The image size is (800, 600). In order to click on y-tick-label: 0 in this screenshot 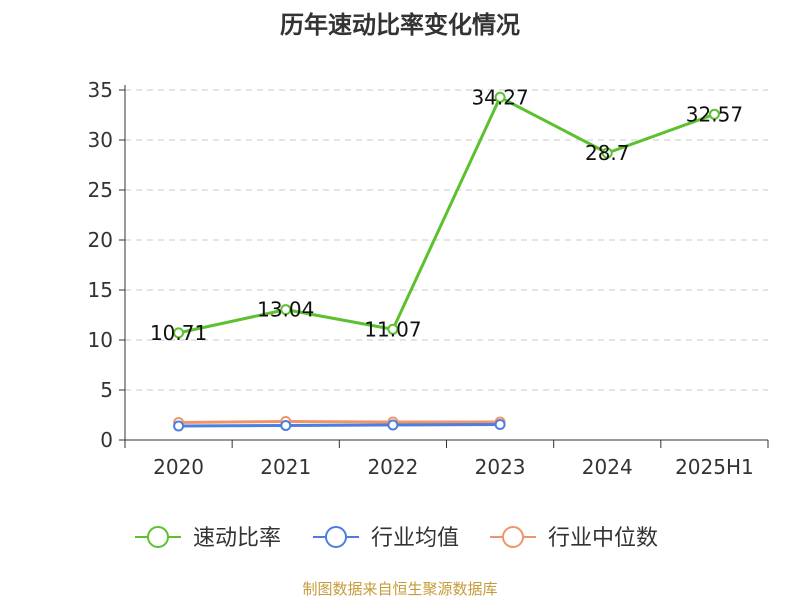, I will do `click(106, 440)`.